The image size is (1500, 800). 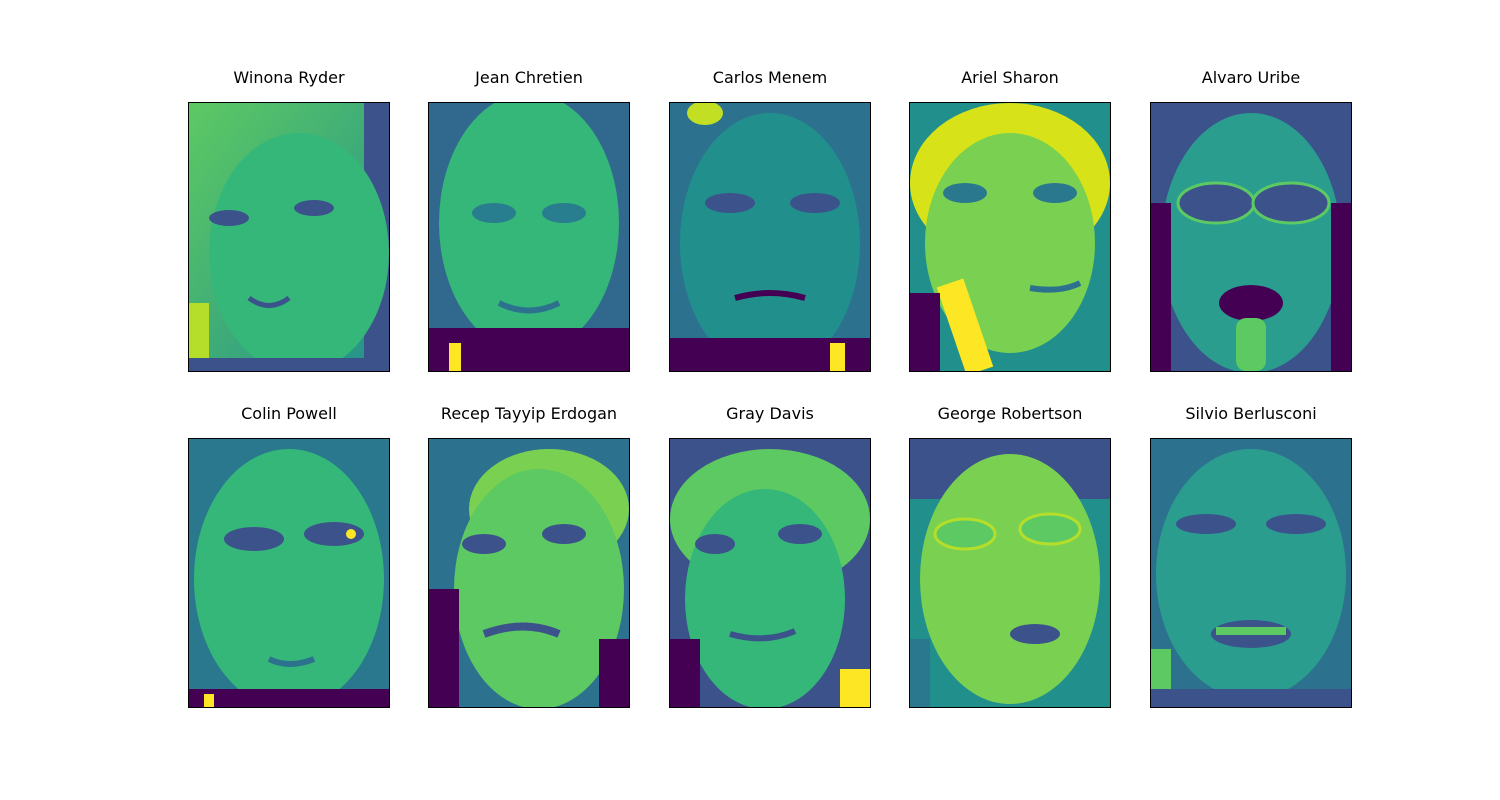 I want to click on face-panel-george-robertson: George Robertson, so click(x=1010, y=555).